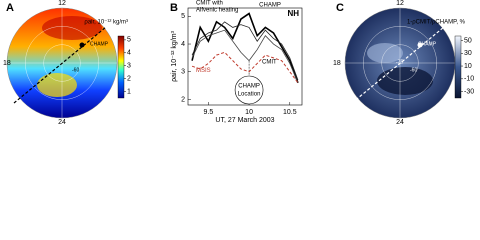  I want to click on y-tick-label: 4, so click(183, 44).